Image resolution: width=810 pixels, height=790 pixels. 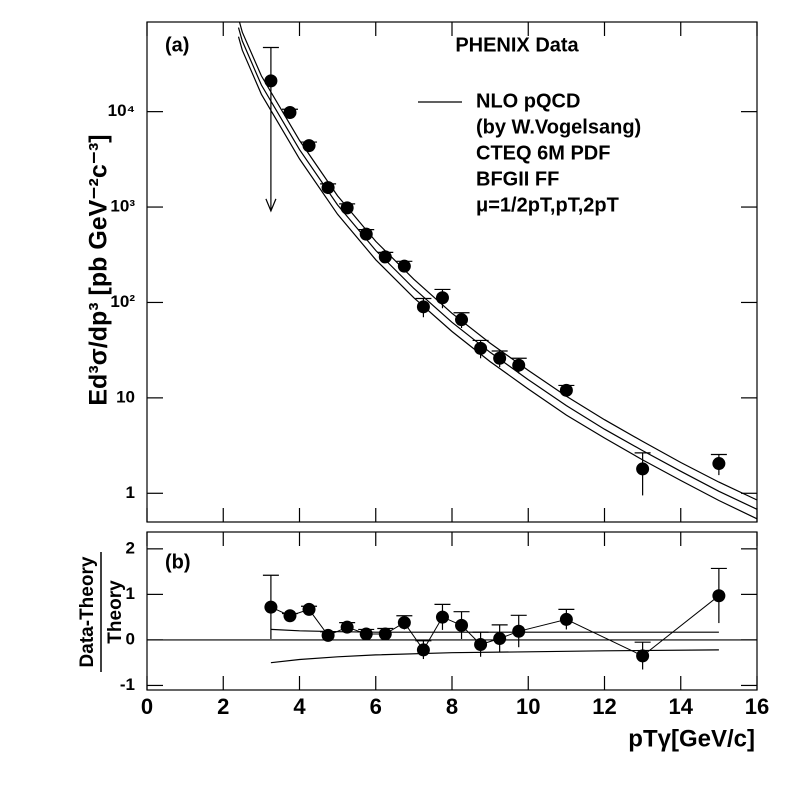 What do you see at coordinates (681, 706) in the screenshot?
I see `x-tick-label: 14` at bounding box center [681, 706].